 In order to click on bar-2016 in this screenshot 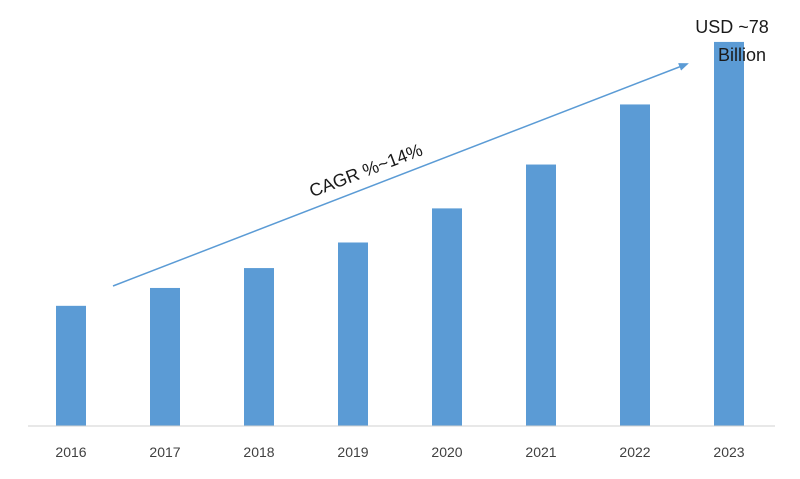, I will do `click(71, 365)`.